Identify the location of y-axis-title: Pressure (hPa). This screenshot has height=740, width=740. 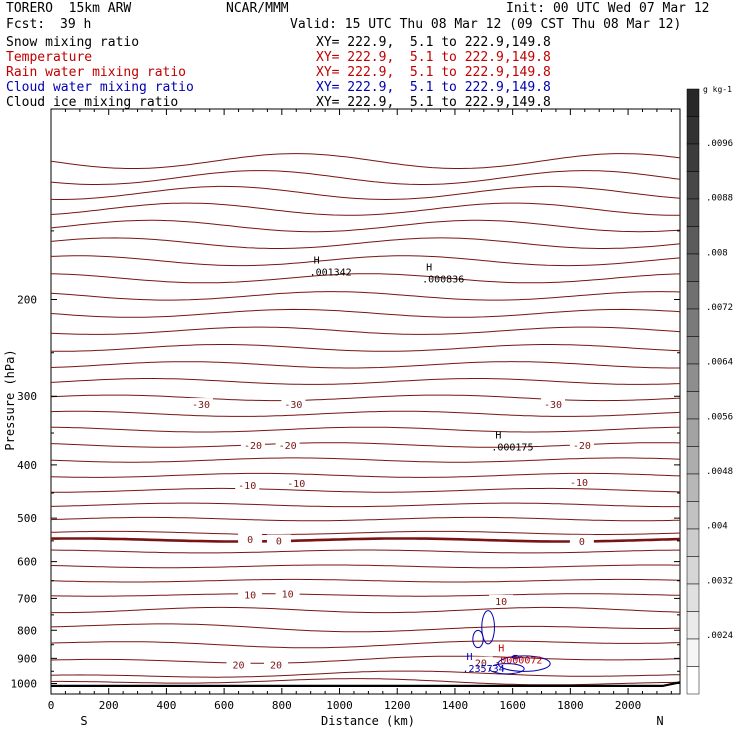
(10, 399).